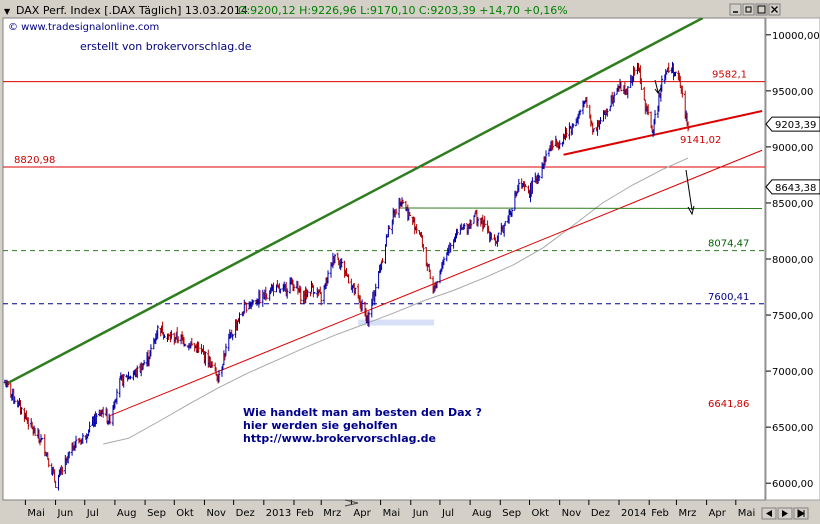 The width and height of the screenshot is (820, 524). I want to click on x-tick-label-21: Feb, so click(660, 513).